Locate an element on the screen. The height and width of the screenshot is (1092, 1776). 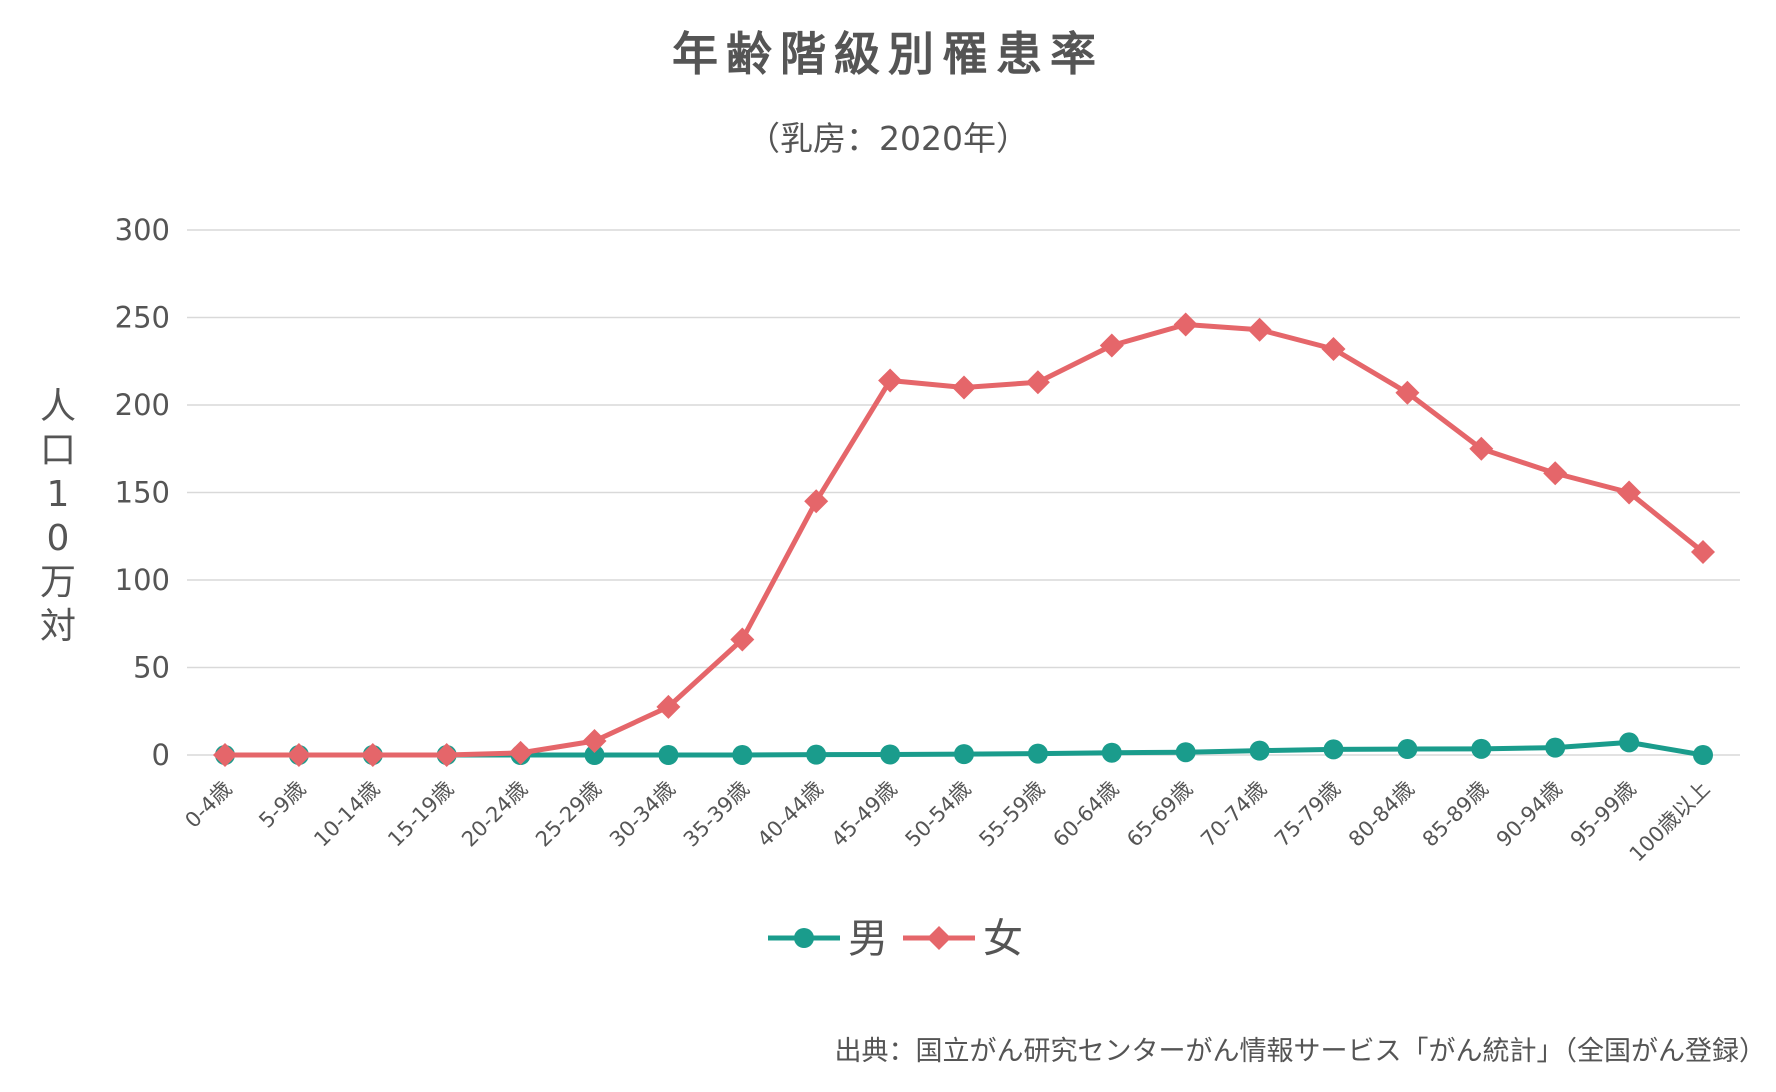
chart-title: 年齢階級別罹患率 is located at coordinates (888, 54).